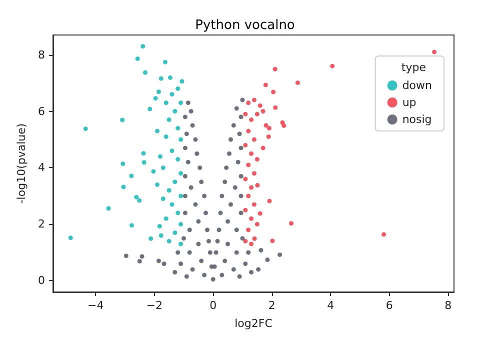  I want to click on legend-title: type, so click(413, 67).